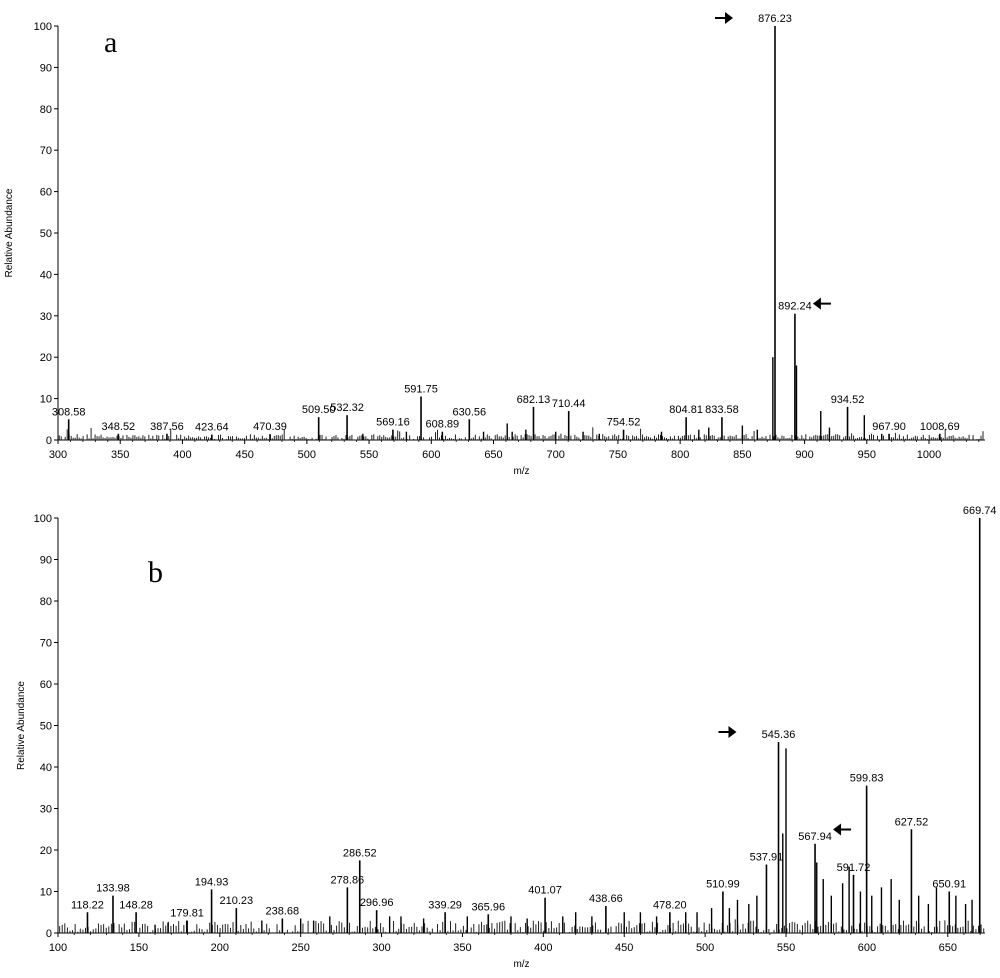 The height and width of the screenshot is (978, 1000). What do you see at coordinates (348, 880) in the screenshot?
I see `peak-label: 278.86` at bounding box center [348, 880].